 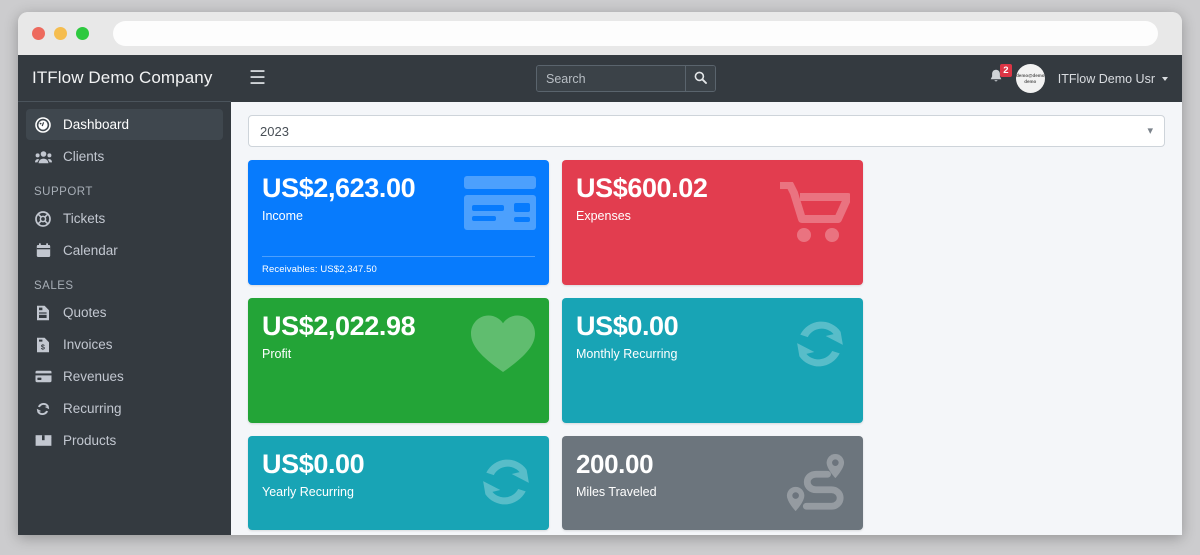 What do you see at coordinates (996, 79) in the screenshot?
I see `bell-icon` at bounding box center [996, 79].